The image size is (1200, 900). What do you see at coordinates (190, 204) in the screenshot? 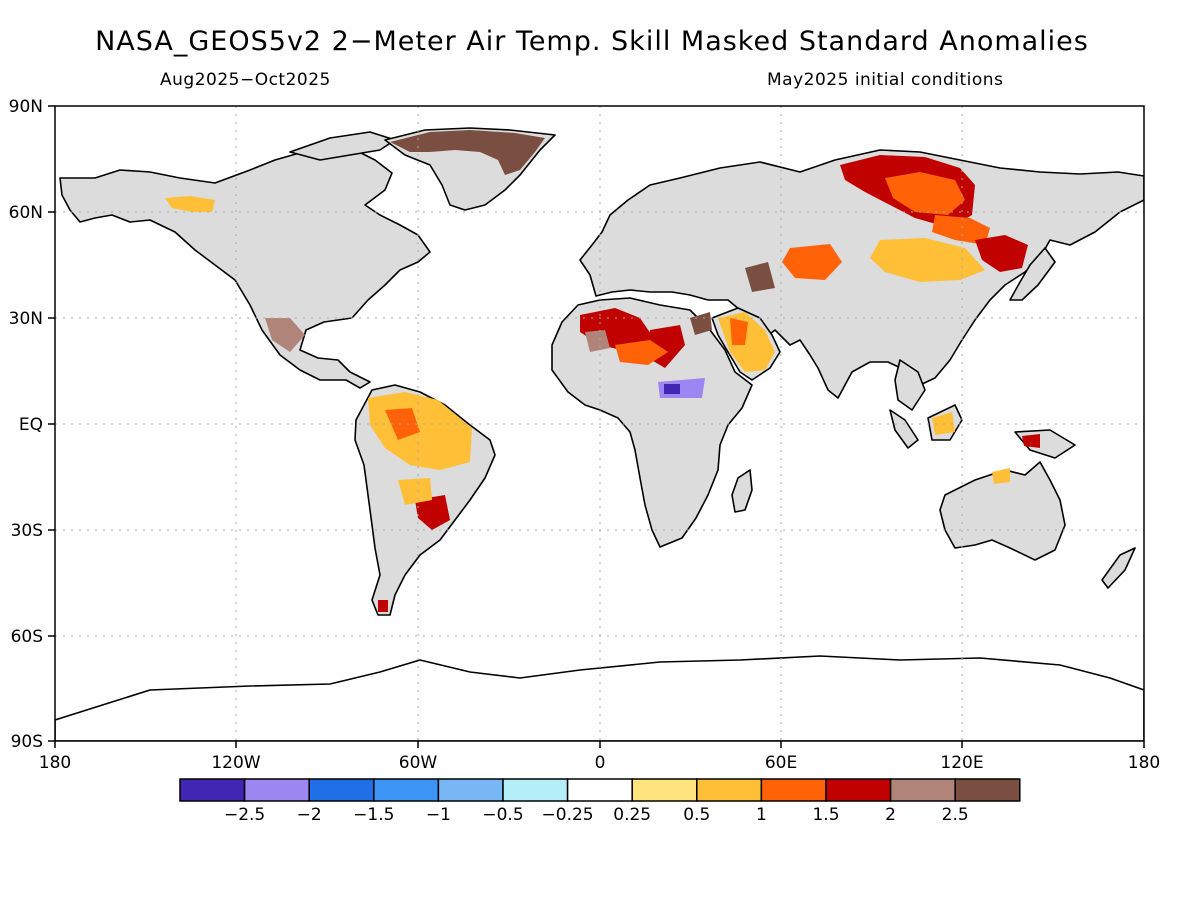
I see `anomaly-alaska` at bounding box center [190, 204].